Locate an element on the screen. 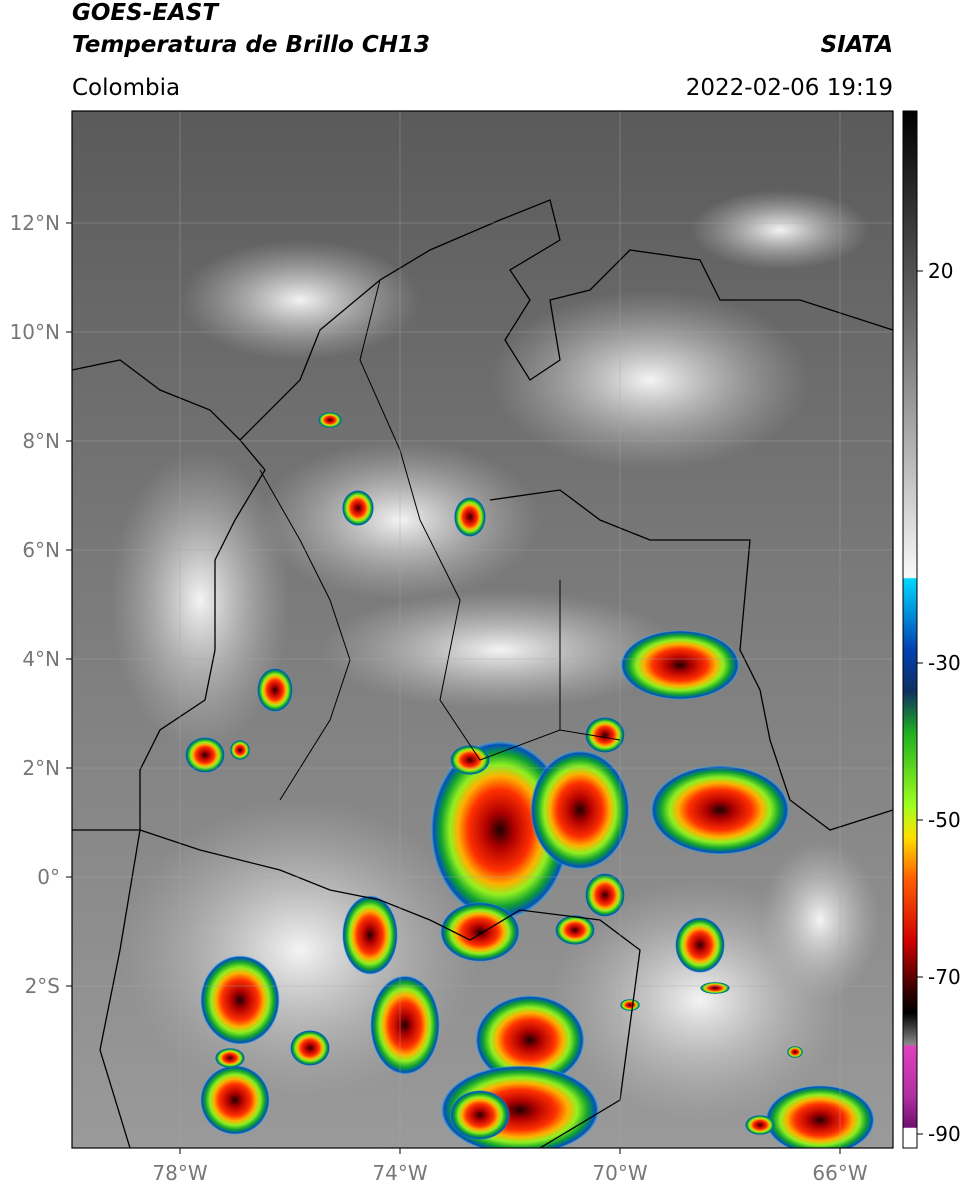 This screenshot has width=966, height=1190. lat-label: 8°N is located at coordinates (41, 441).